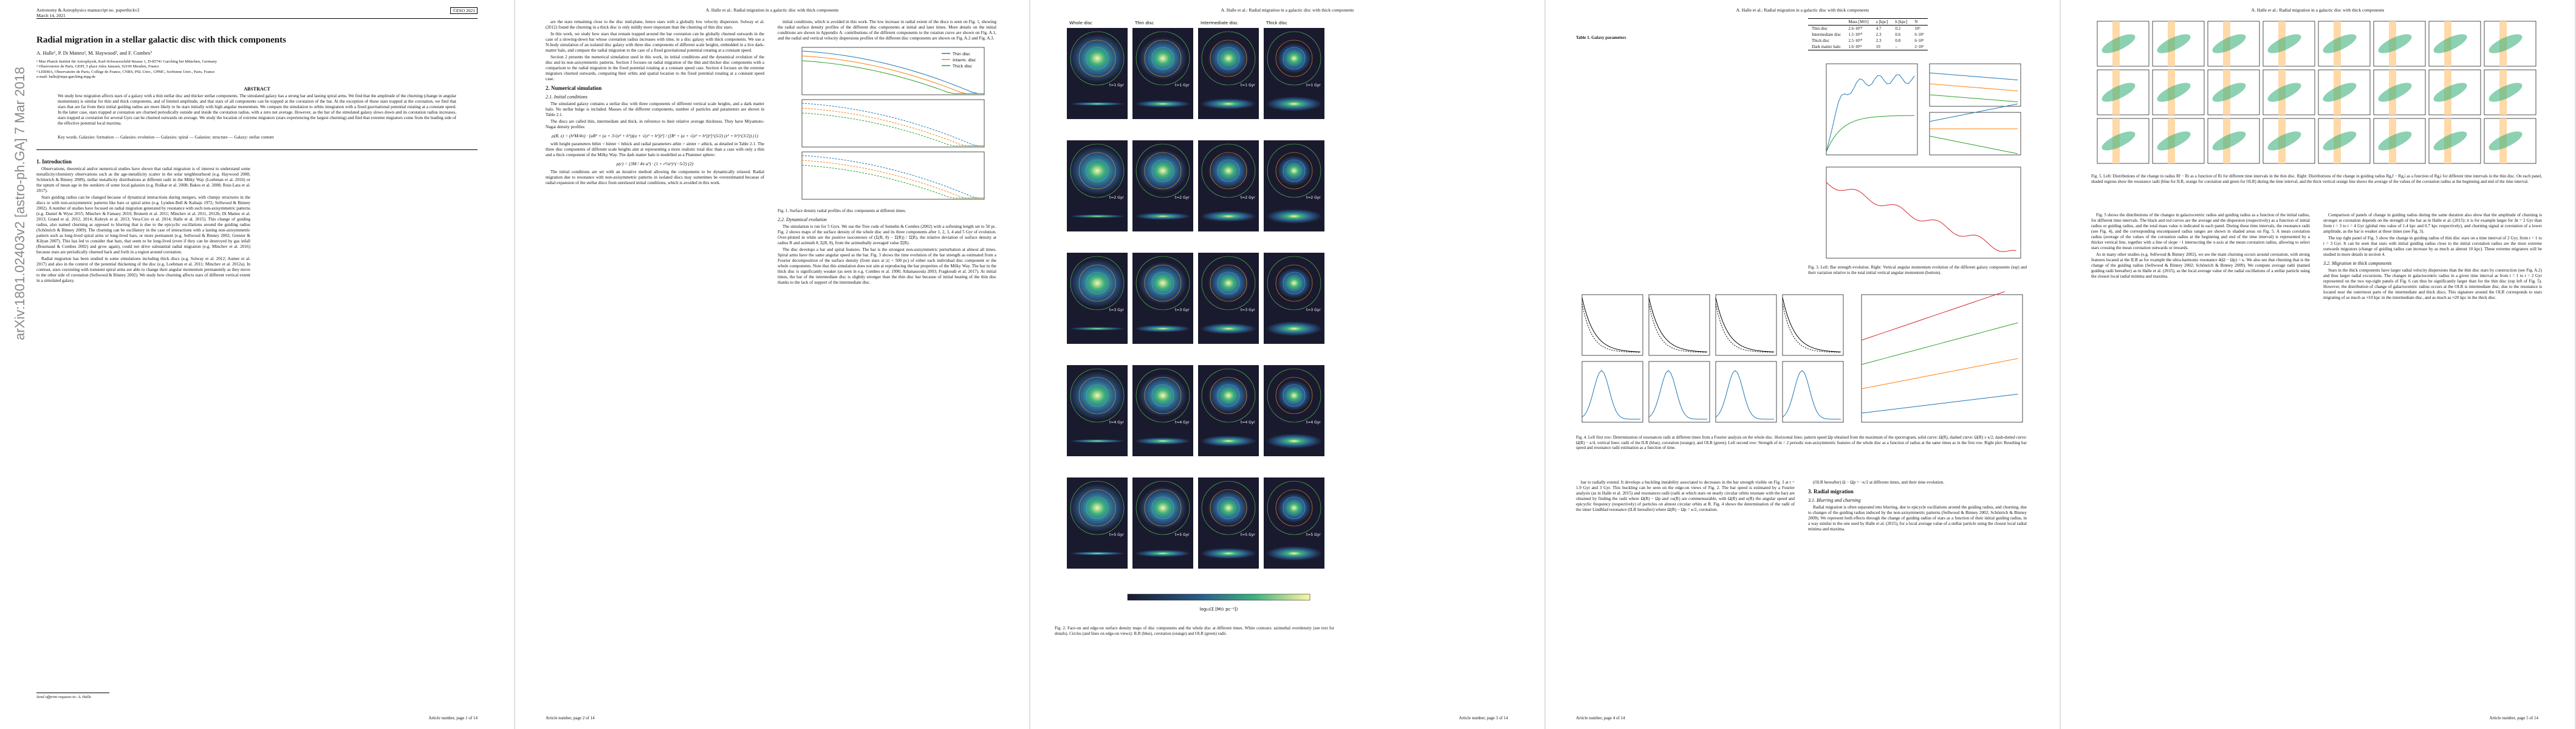 The width and height of the screenshot is (2576, 729). What do you see at coordinates (1898, 29) in the screenshot?
I see `table-cell: 0.2` at bounding box center [1898, 29].